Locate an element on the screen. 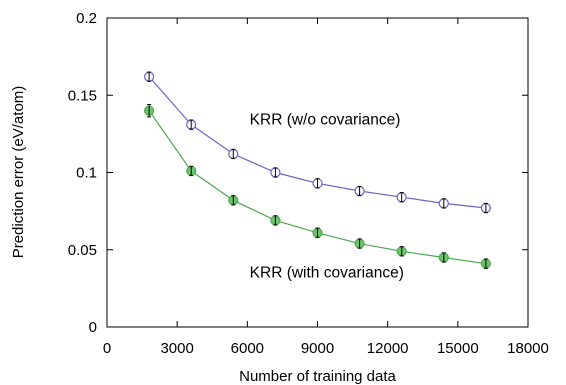  y-tick-label: 0.05 is located at coordinates (82, 250).